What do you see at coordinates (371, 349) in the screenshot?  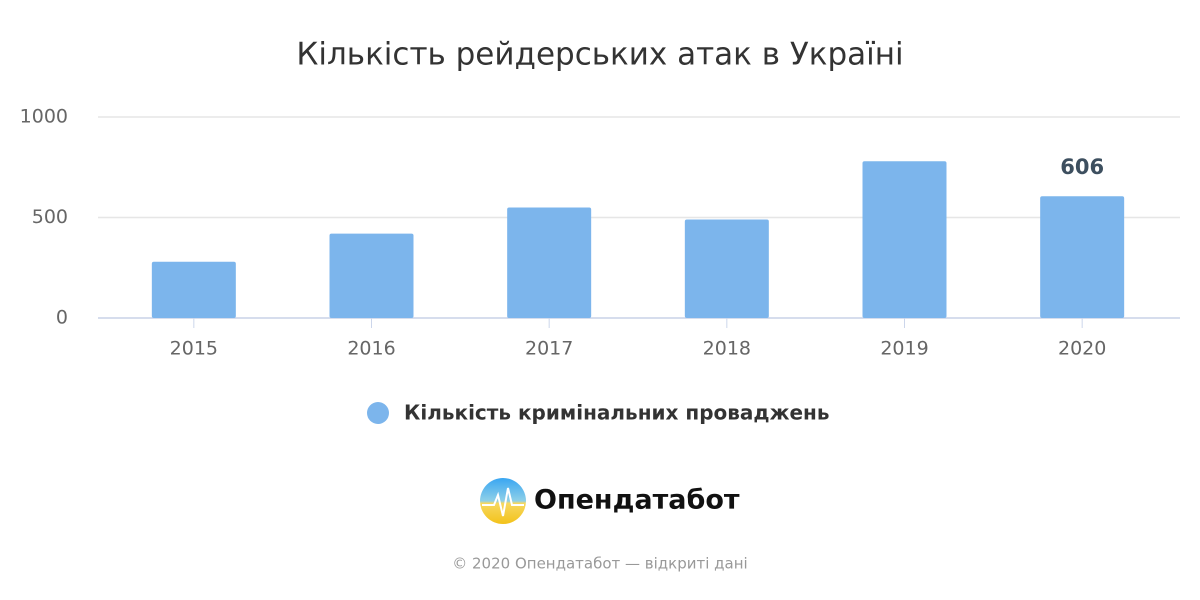 I see `x-tick-label: 2016` at bounding box center [371, 349].